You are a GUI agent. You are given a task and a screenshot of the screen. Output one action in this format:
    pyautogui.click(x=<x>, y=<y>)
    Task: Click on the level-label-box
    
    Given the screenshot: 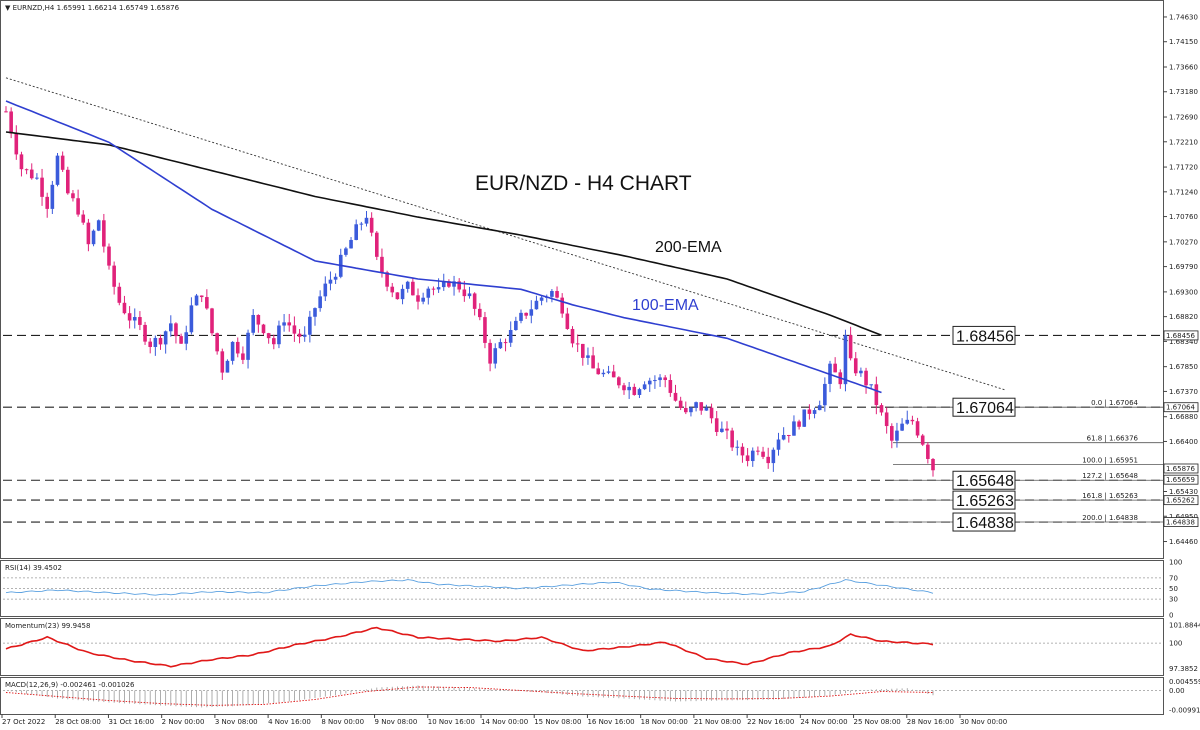 What is the action you would take?
    pyautogui.click(x=984, y=500)
    